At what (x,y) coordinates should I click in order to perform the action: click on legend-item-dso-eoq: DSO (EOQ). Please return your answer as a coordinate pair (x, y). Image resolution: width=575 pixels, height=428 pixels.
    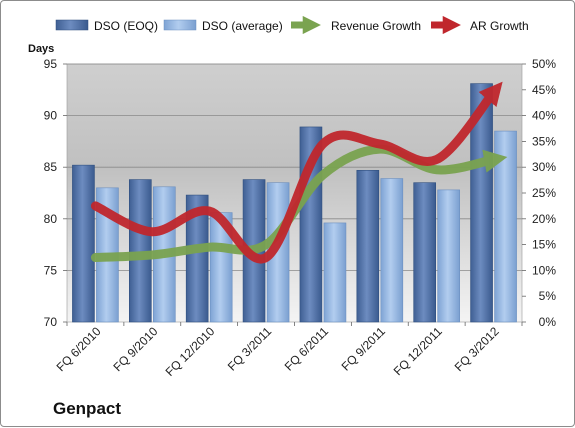
    Looking at the image, I should click on (106, 26).